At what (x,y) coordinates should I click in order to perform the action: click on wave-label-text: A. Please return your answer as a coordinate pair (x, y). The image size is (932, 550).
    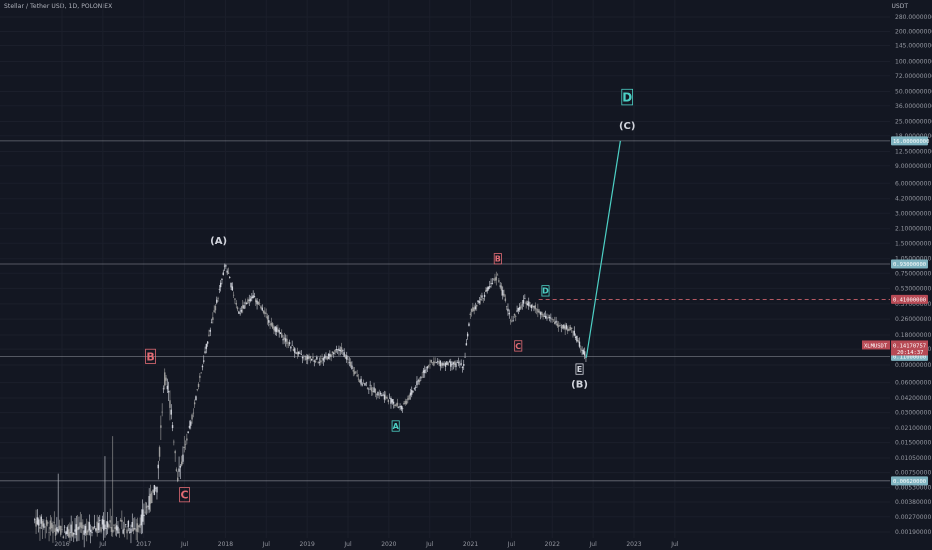
    Looking at the image, I should click on (396, 426).